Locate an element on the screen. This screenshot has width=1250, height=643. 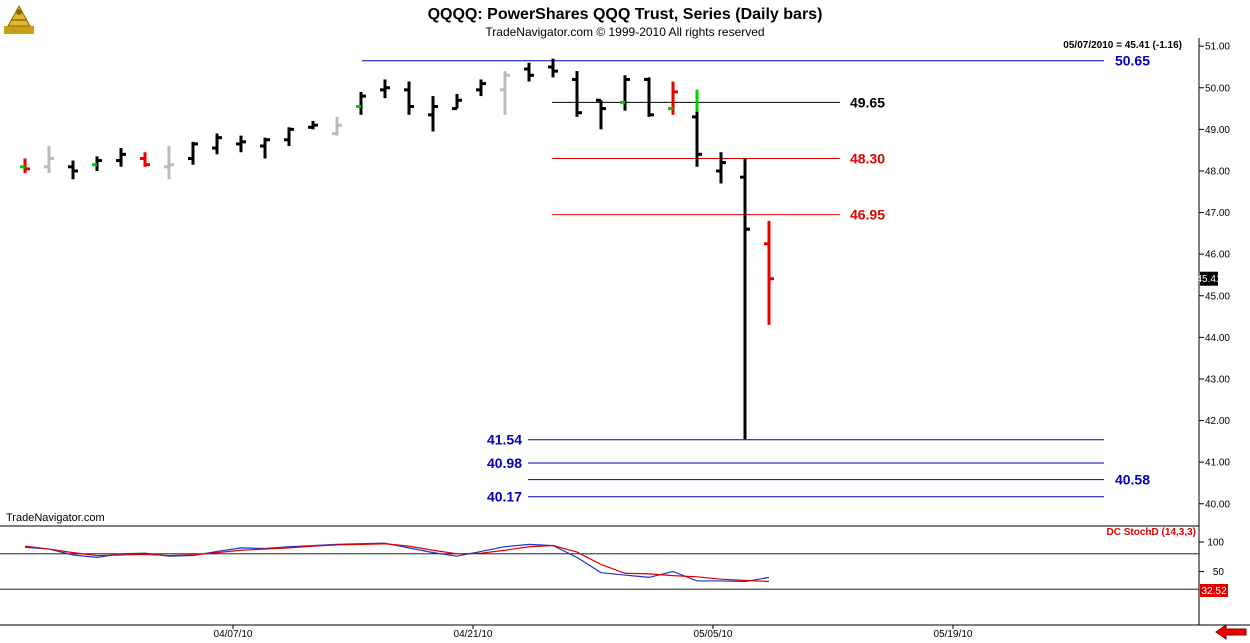
y-tick-label: 49.00 is located at coordinates (1217, 130).